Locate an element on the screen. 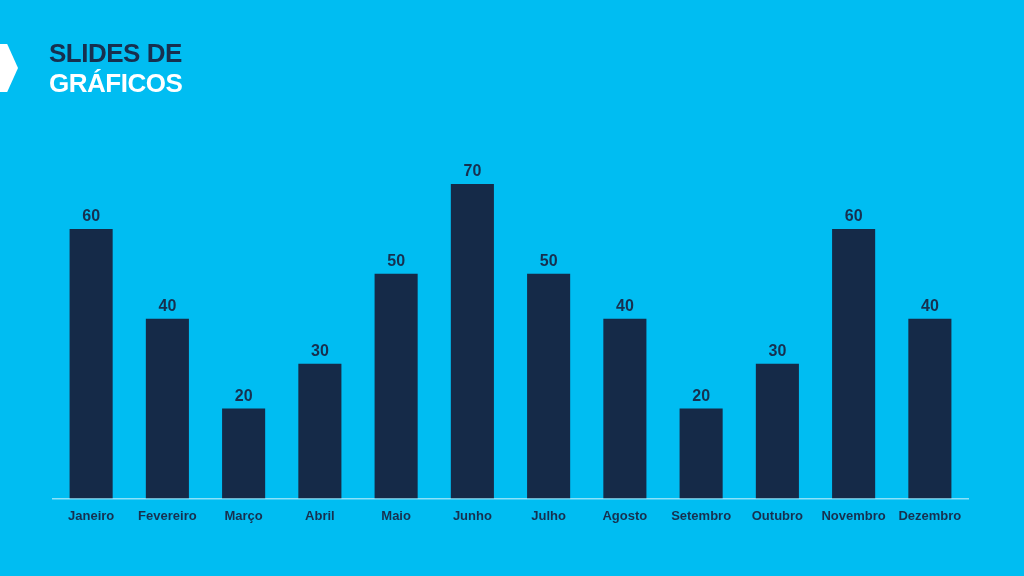 The width and height of the screenshot is (1024, 576). x-tick-label: Setembro is located at coordinates (701, 515).